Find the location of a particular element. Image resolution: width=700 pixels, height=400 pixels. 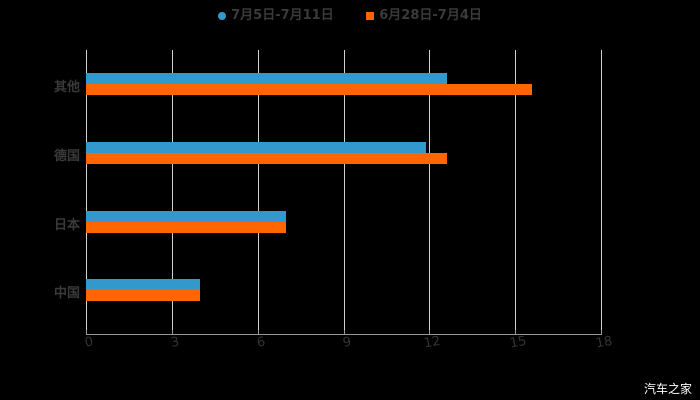

square-marker-icon is located at coordinates (370, 15).